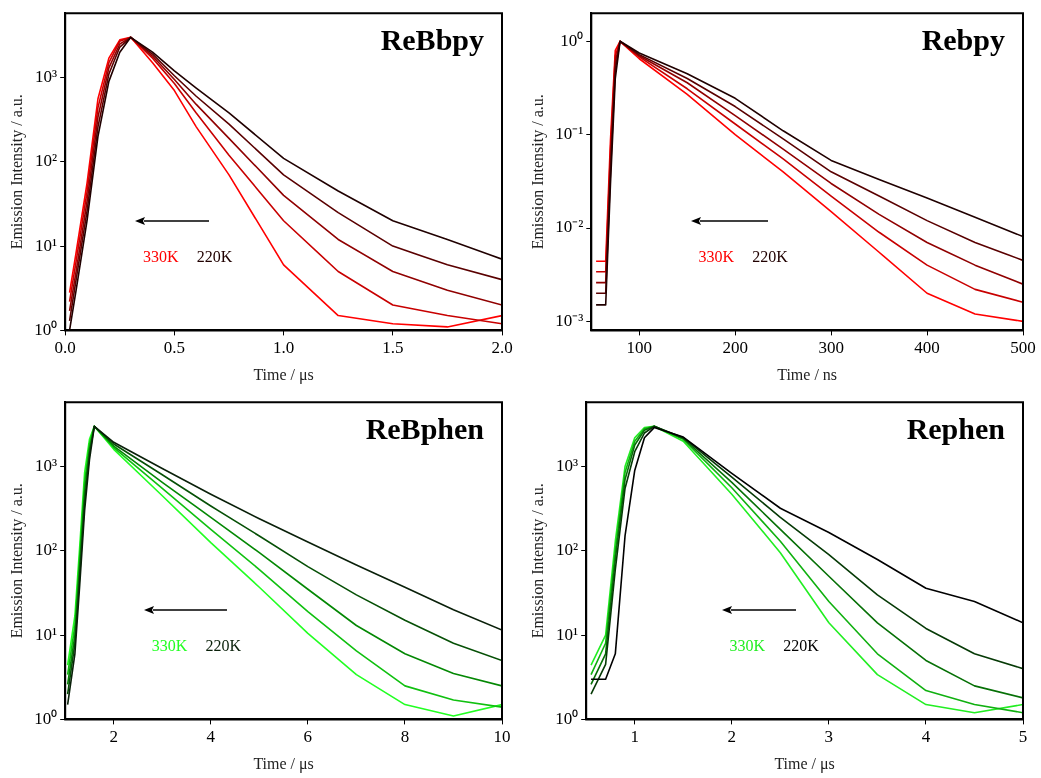  Describe the element at coordinates (425, 428) in the screenshot. I see `chart-title: ReBphen` at that location.